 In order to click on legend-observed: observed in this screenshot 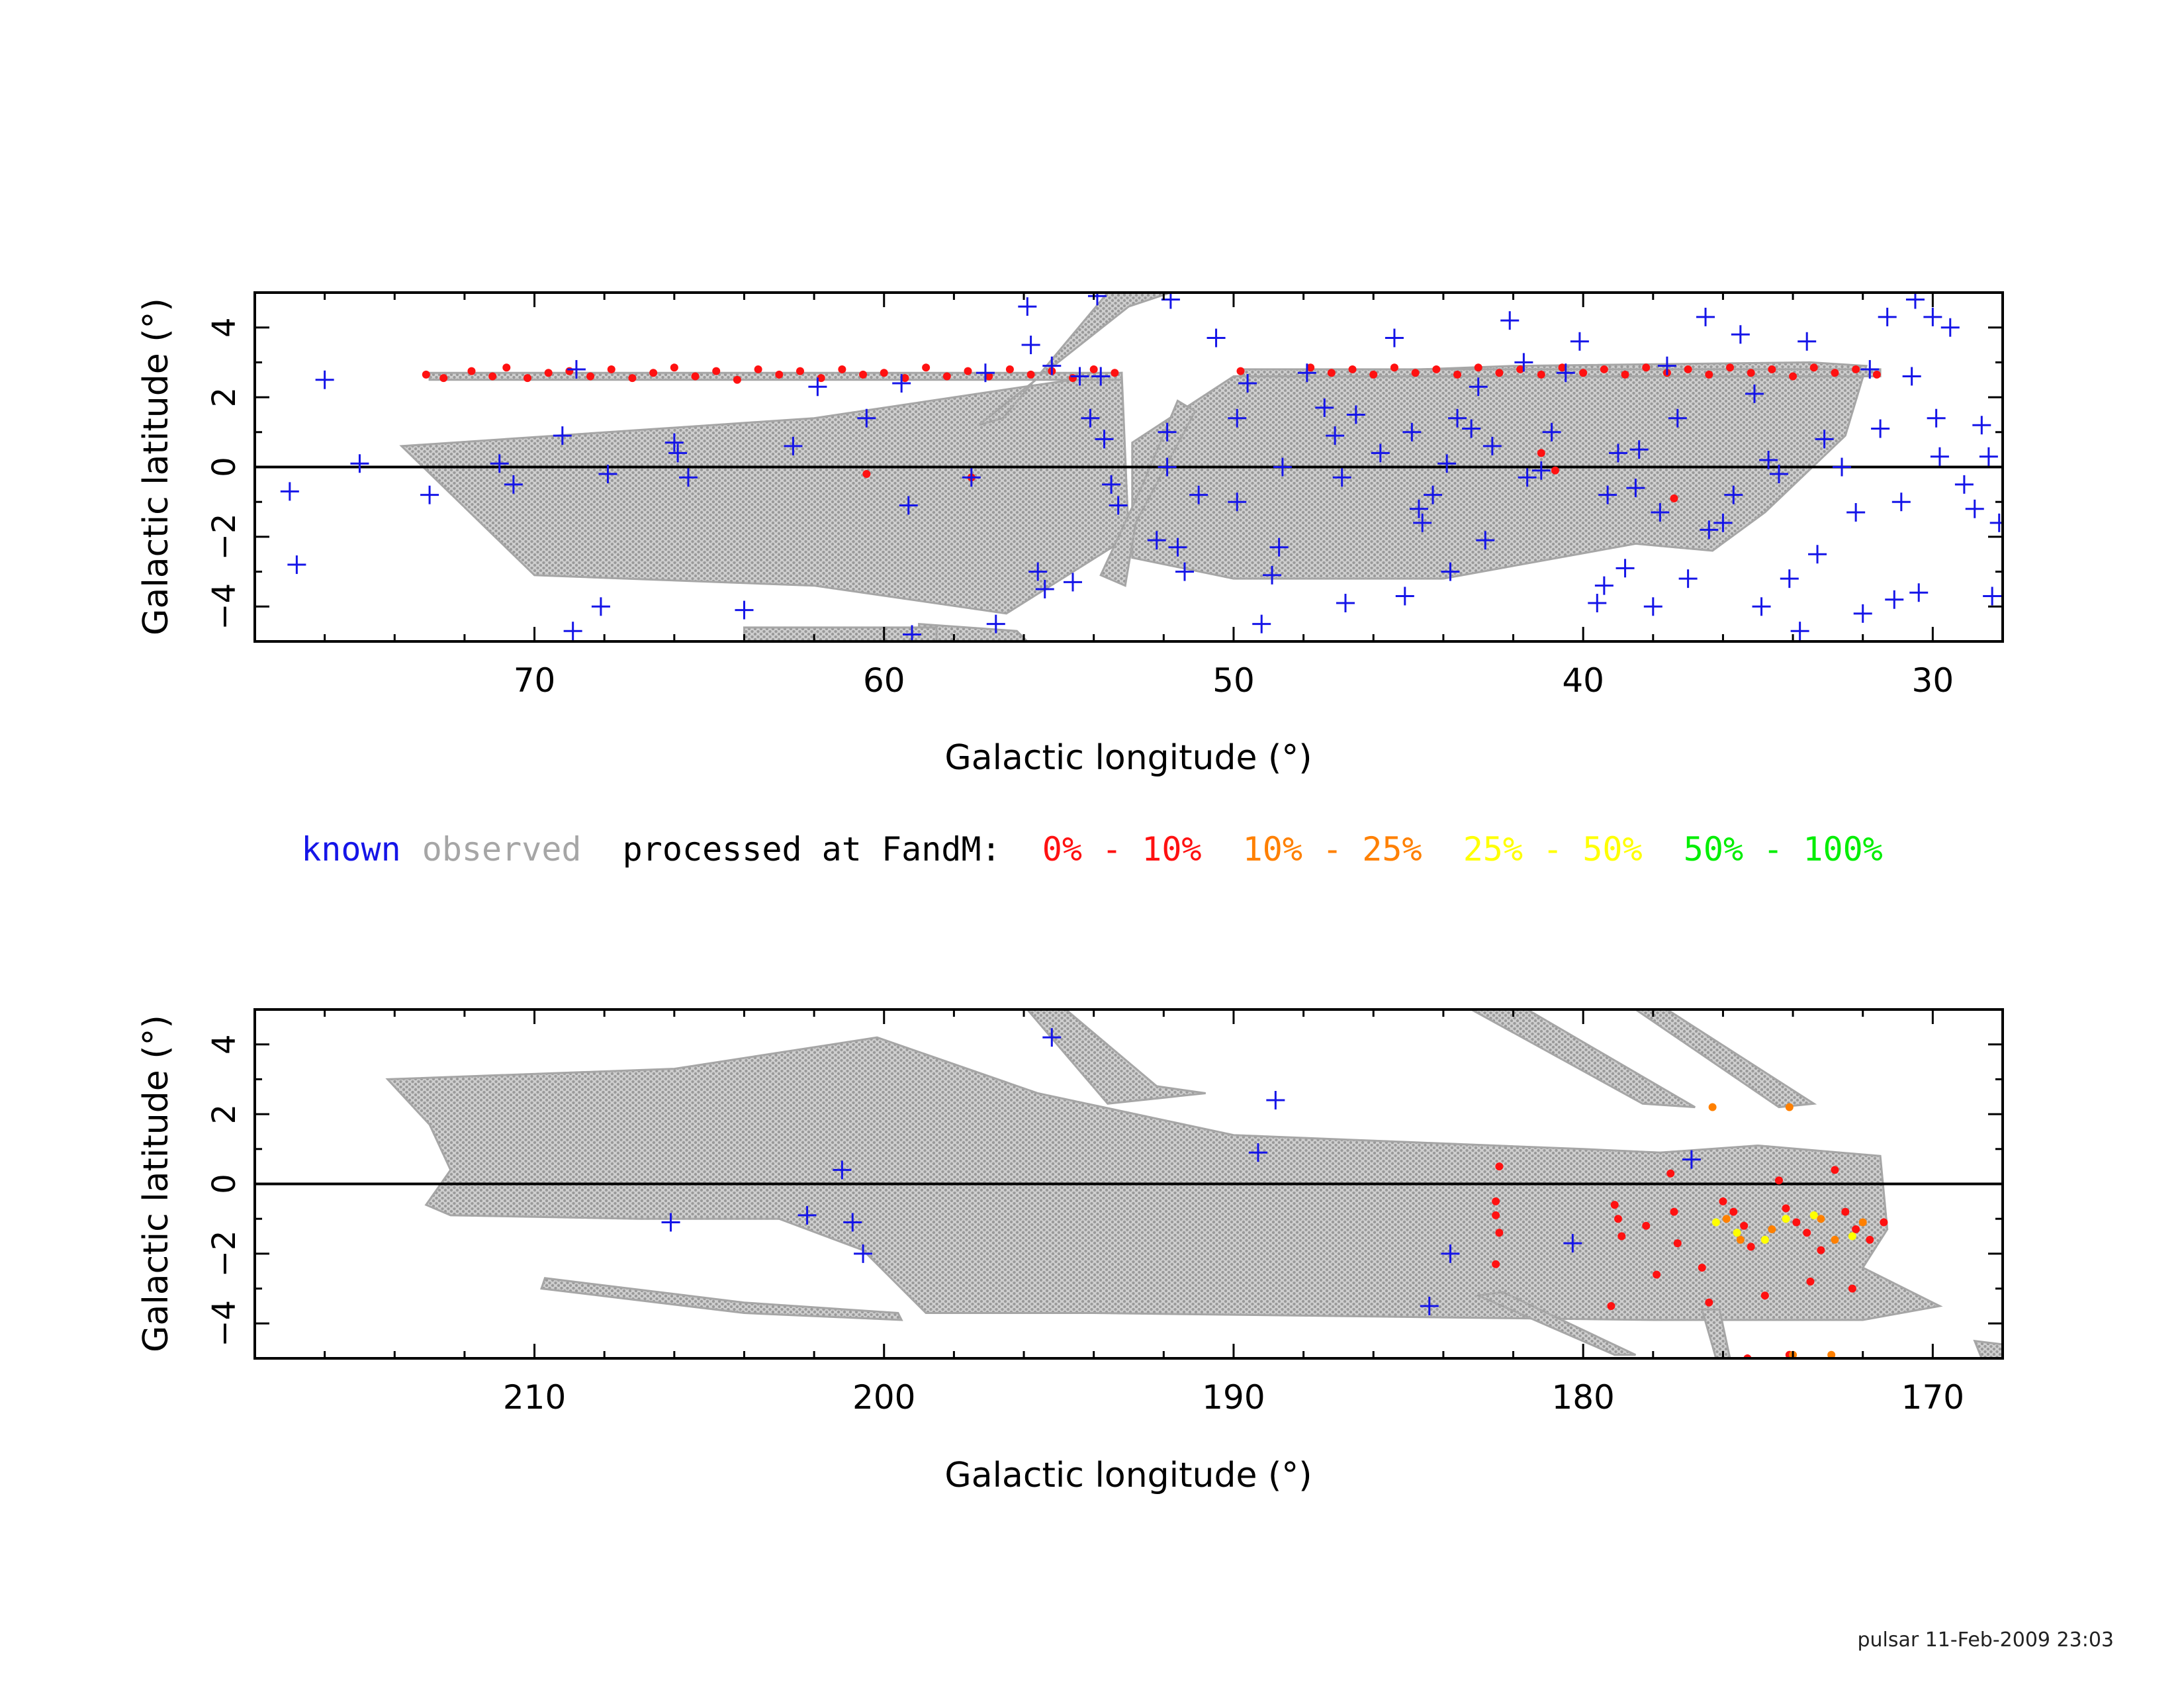, I will do `click(502, 849)`.